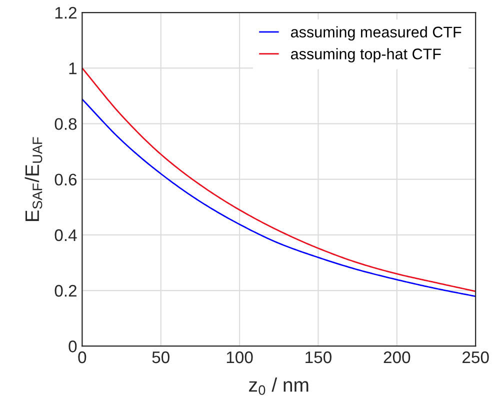 The height and width of the screenshot is (417, 498). I want to click on y-axis-title: E$_{SAF}$/E$_{UAF}$, so click(33, 179).